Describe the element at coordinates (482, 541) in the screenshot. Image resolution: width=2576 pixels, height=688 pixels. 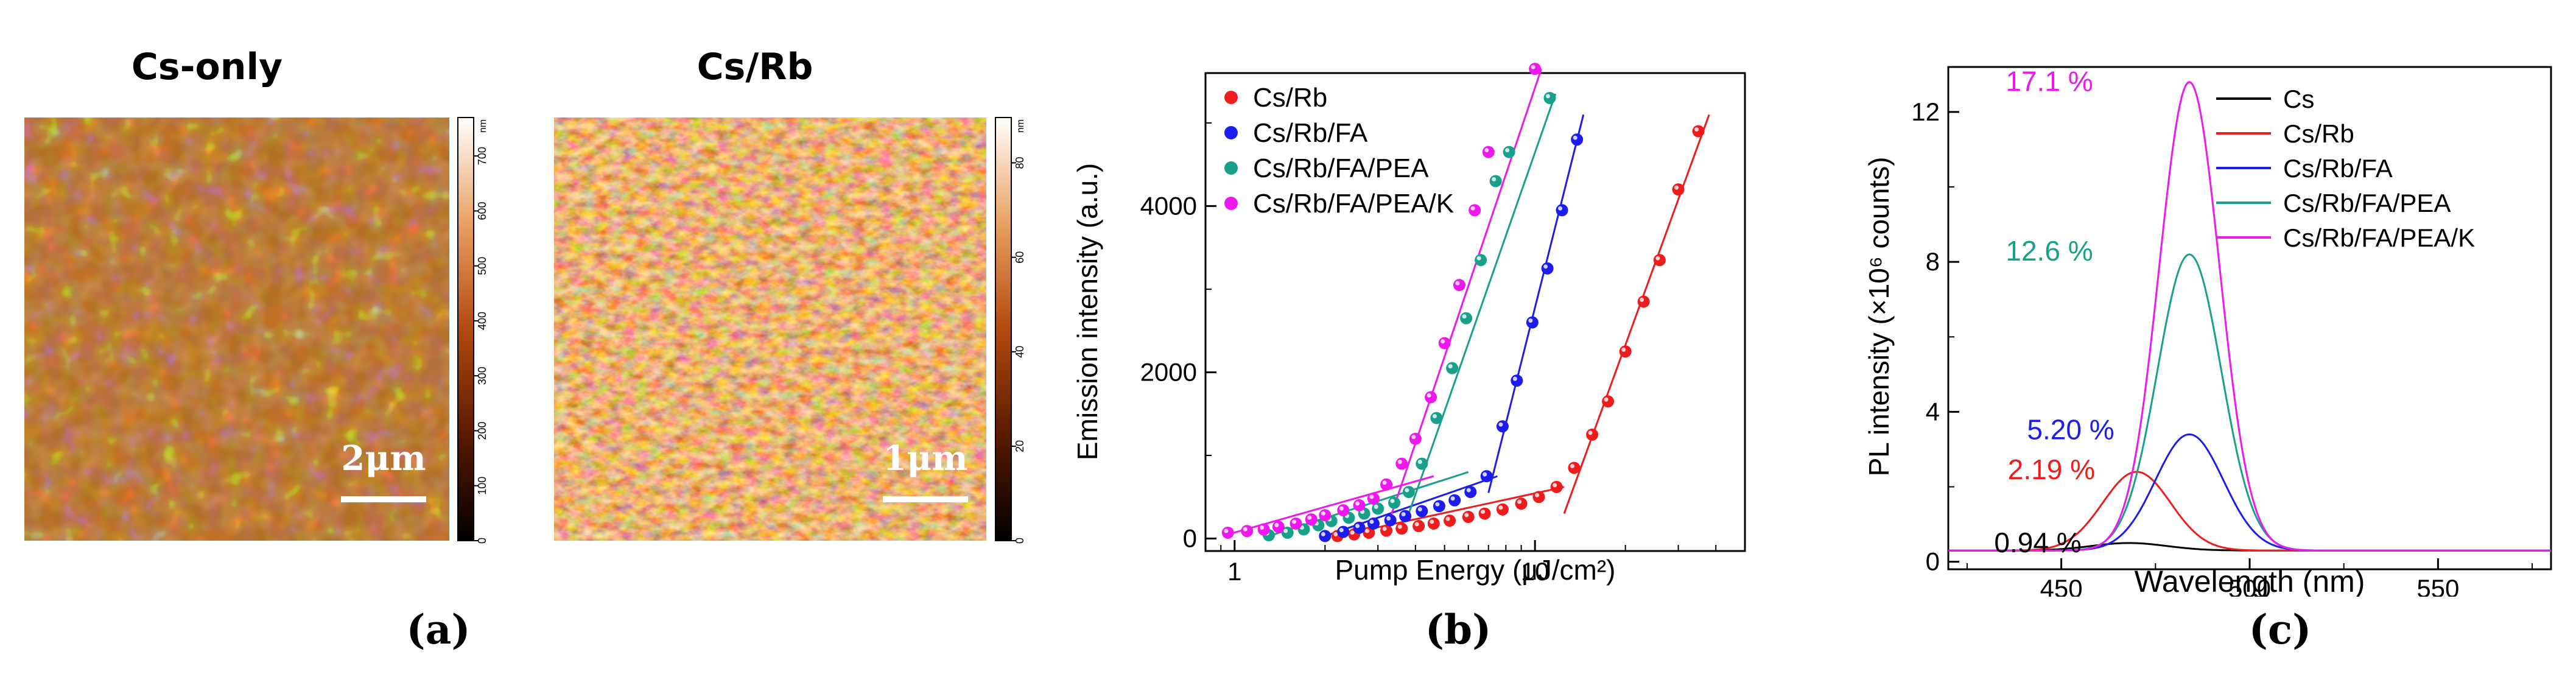
I see `afm-left-colorbar-tick-label: 0` at that location.